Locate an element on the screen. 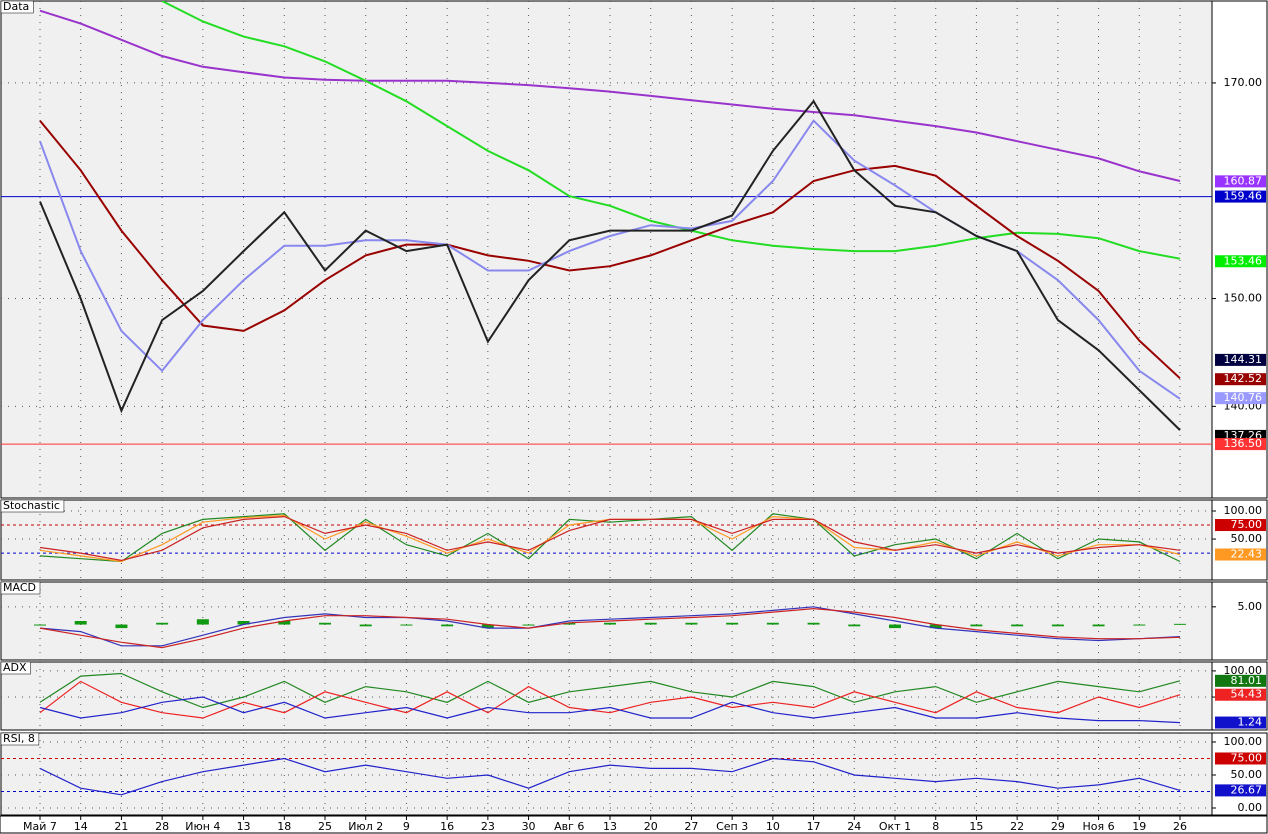  y-tick-label: 170.00 is located at coordinates (1243, 82).